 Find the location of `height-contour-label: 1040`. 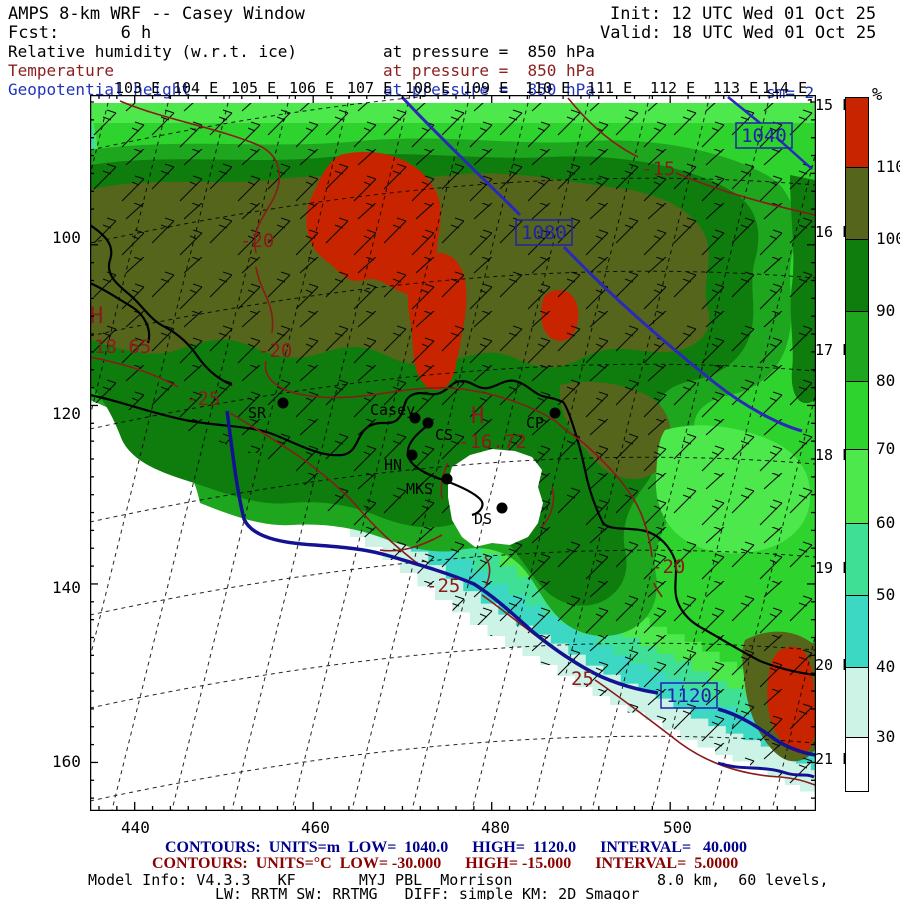

height-contour-label: 1040 is located at coordinates (764, 136).